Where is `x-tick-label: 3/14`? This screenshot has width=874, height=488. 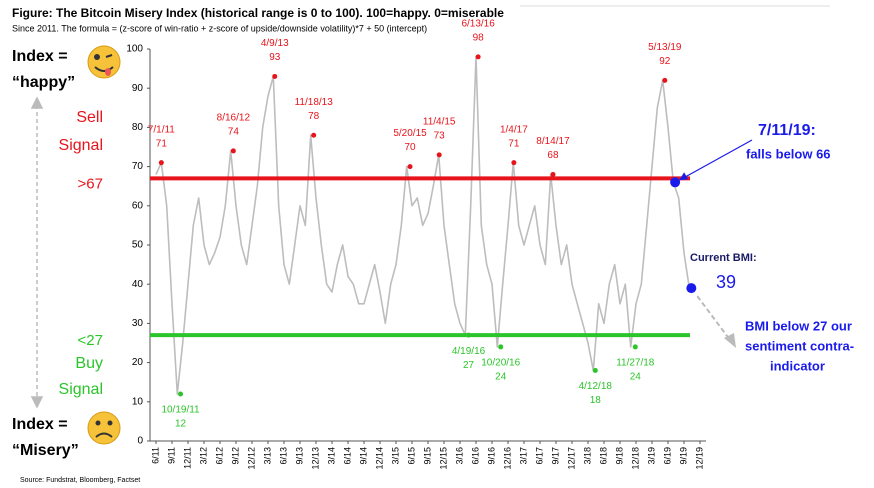 x-tick-label: 3/14 is located at coordinates (331, 456).